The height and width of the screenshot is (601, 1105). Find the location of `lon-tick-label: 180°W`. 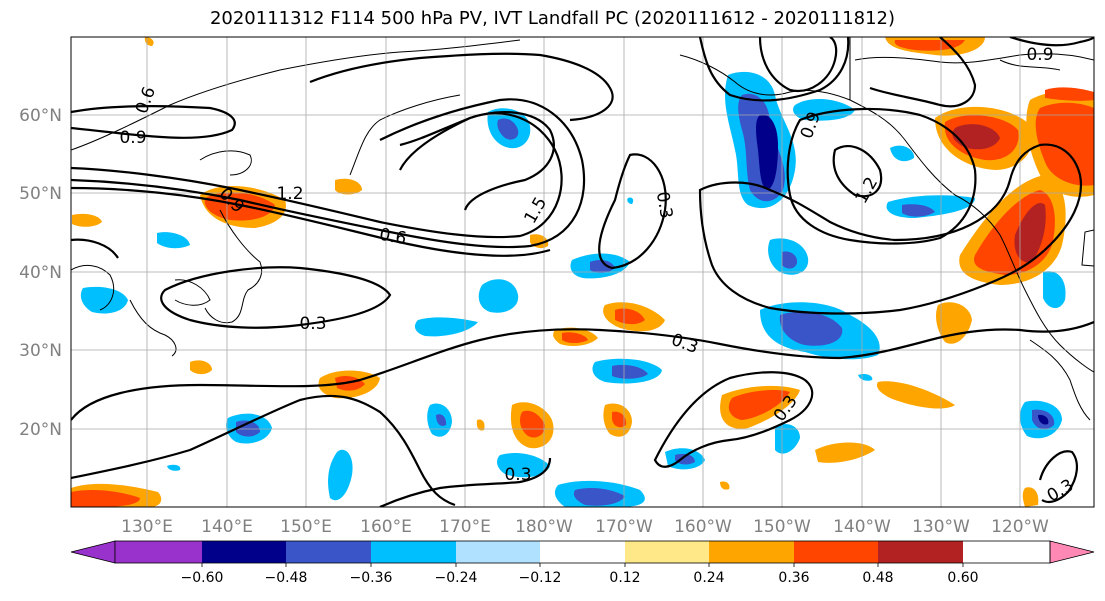

lon-tick-label: 180°W is located at coordinates (544, 527).